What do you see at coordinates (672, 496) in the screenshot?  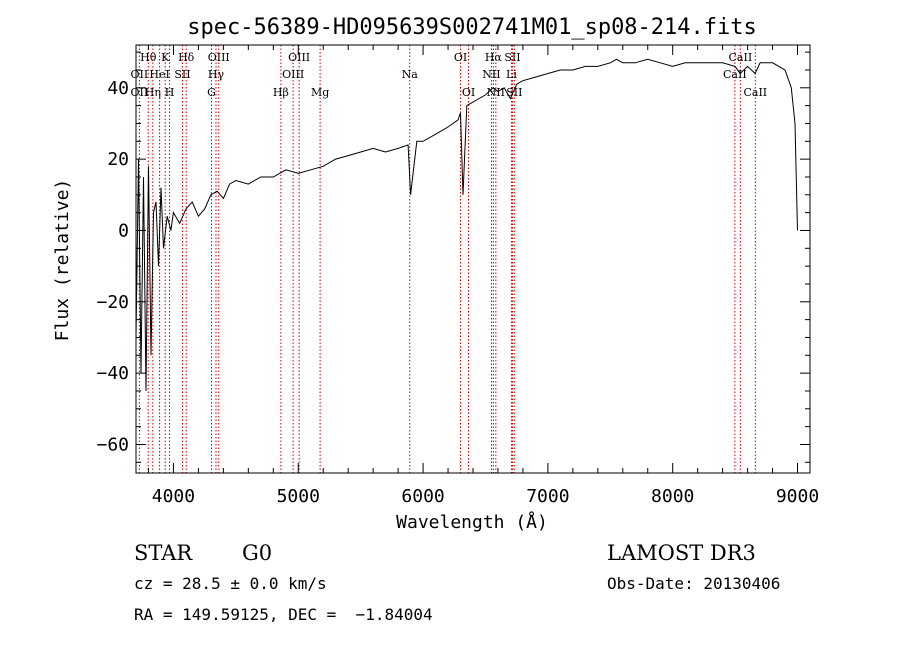 I see `x-tick-label-4: 8000` at bounding box center [672, 496].